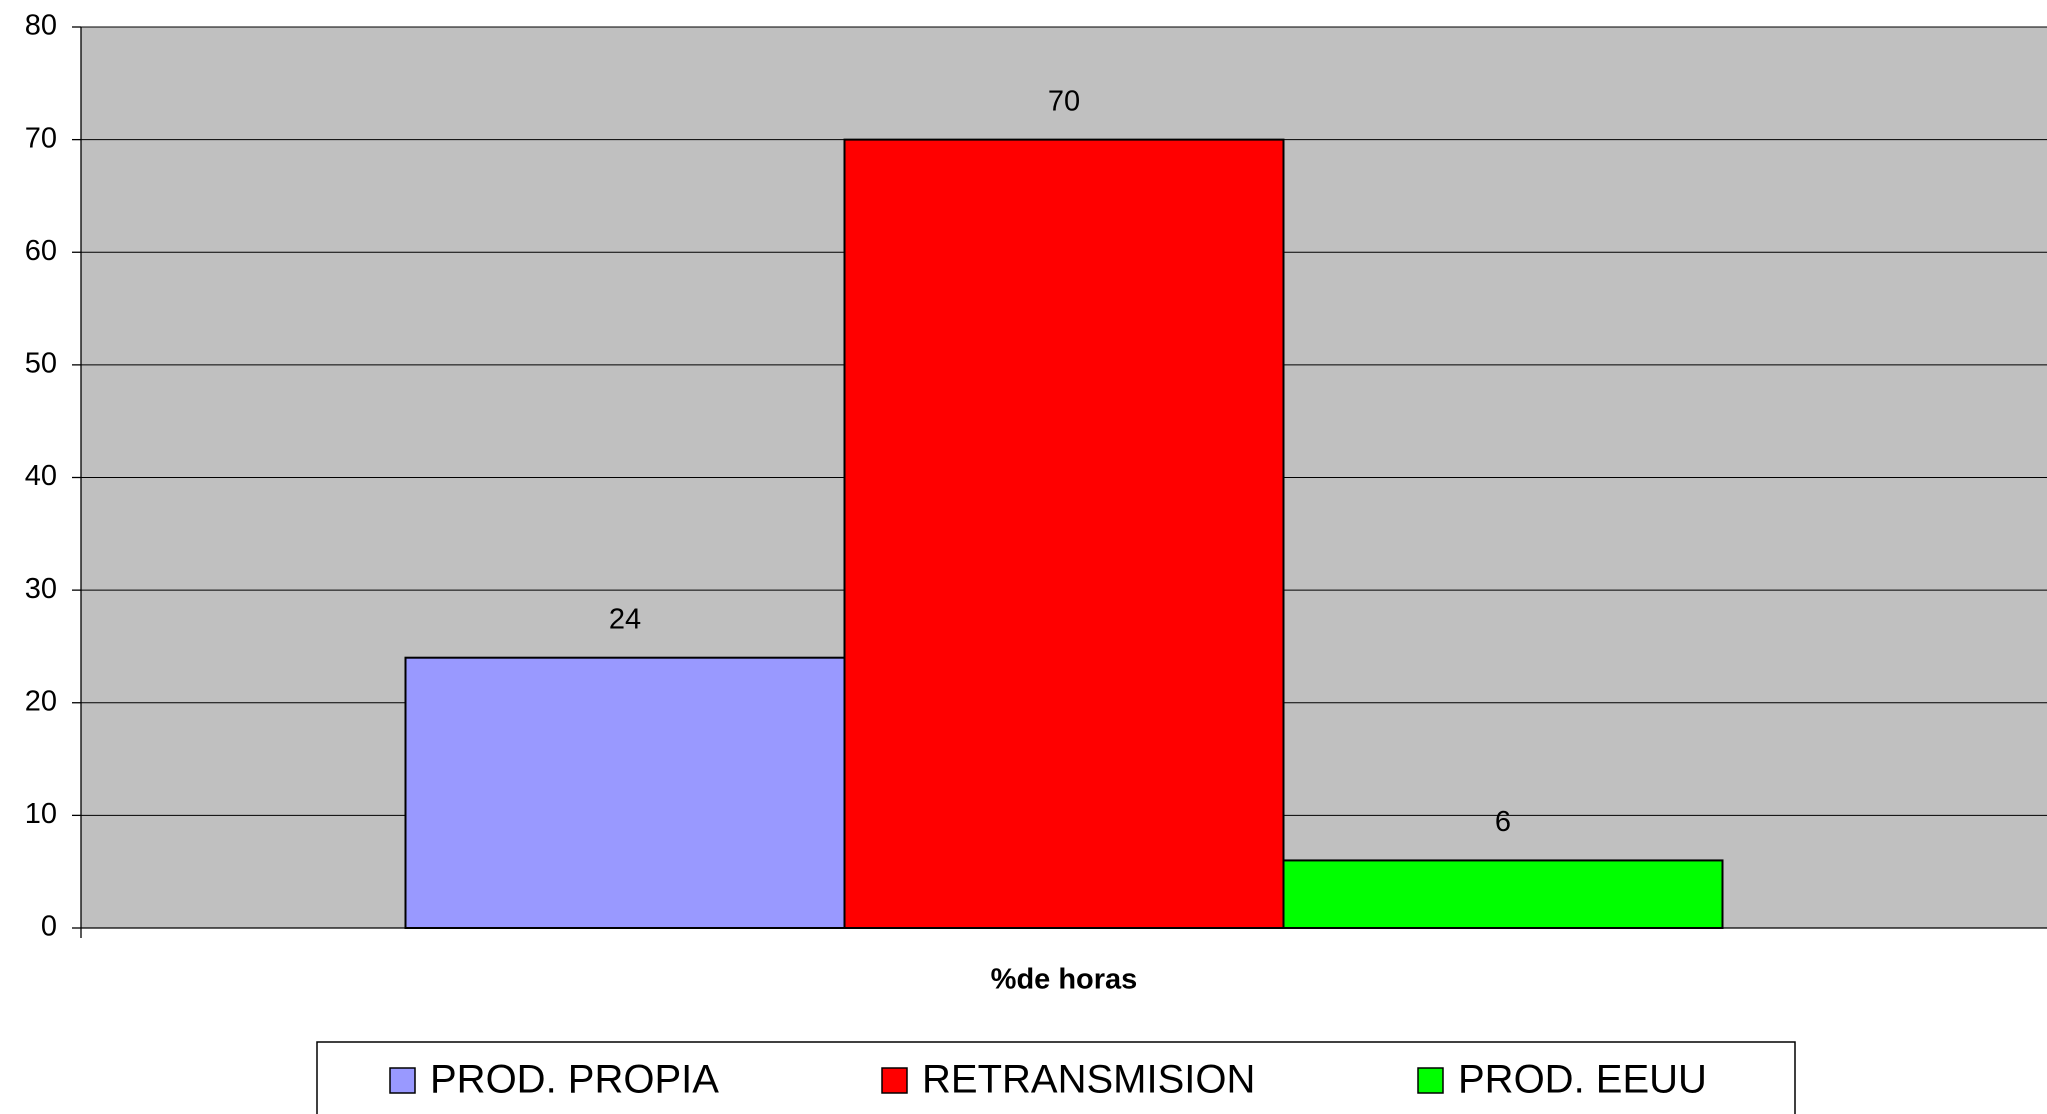 This screenshot has width=2047, height=1114. I want to click on data-label: 6, so click(1503, 822).